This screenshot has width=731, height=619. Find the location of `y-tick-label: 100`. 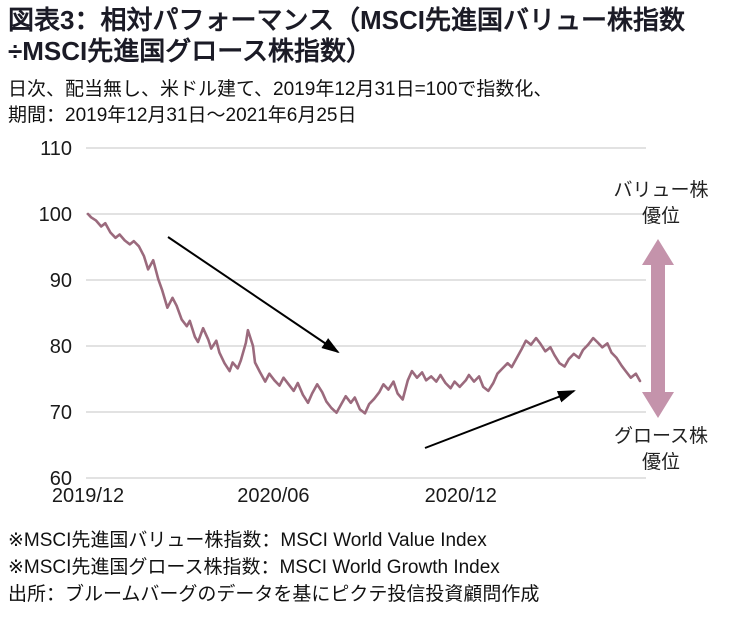

y-tick-label: 100 is located at coordinates (55, 215).